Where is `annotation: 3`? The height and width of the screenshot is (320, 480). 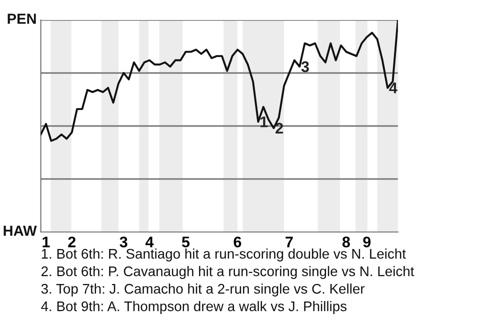 annotation: 3 is located at coordinates (305, 66).